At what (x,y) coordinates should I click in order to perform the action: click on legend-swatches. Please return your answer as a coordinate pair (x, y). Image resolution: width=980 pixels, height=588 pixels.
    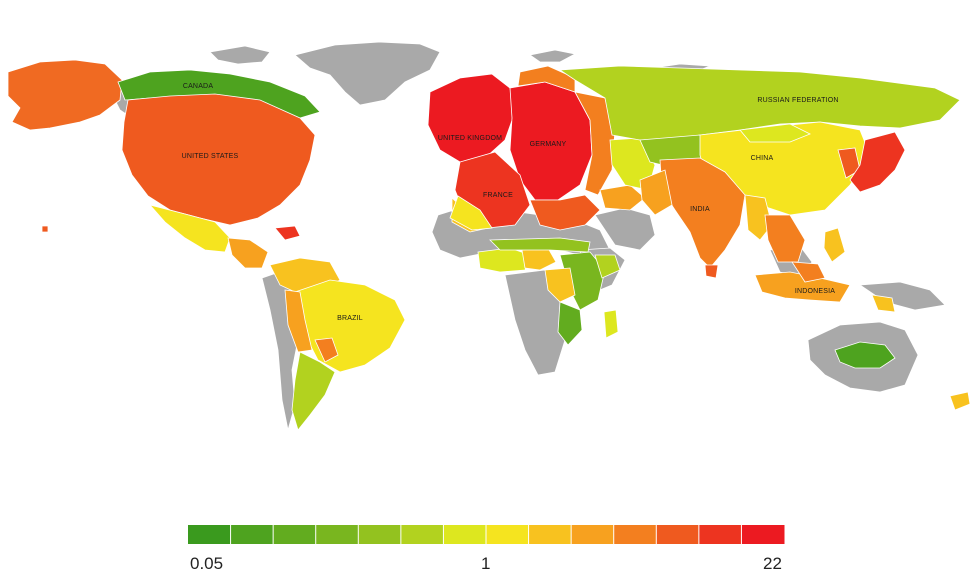
    Looking at the image, I should click on (486, 534).